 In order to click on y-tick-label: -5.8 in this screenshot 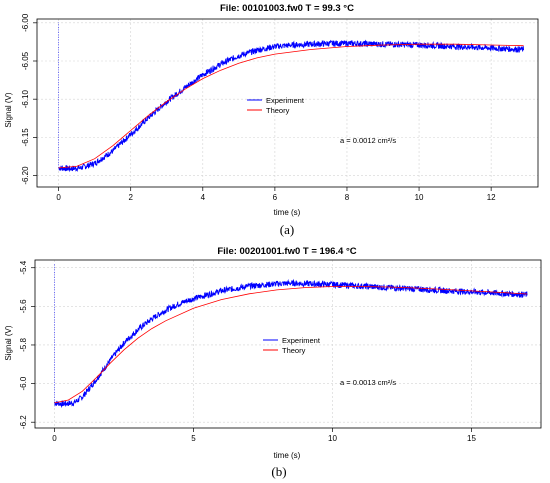, I will do `click(23, 345)`.